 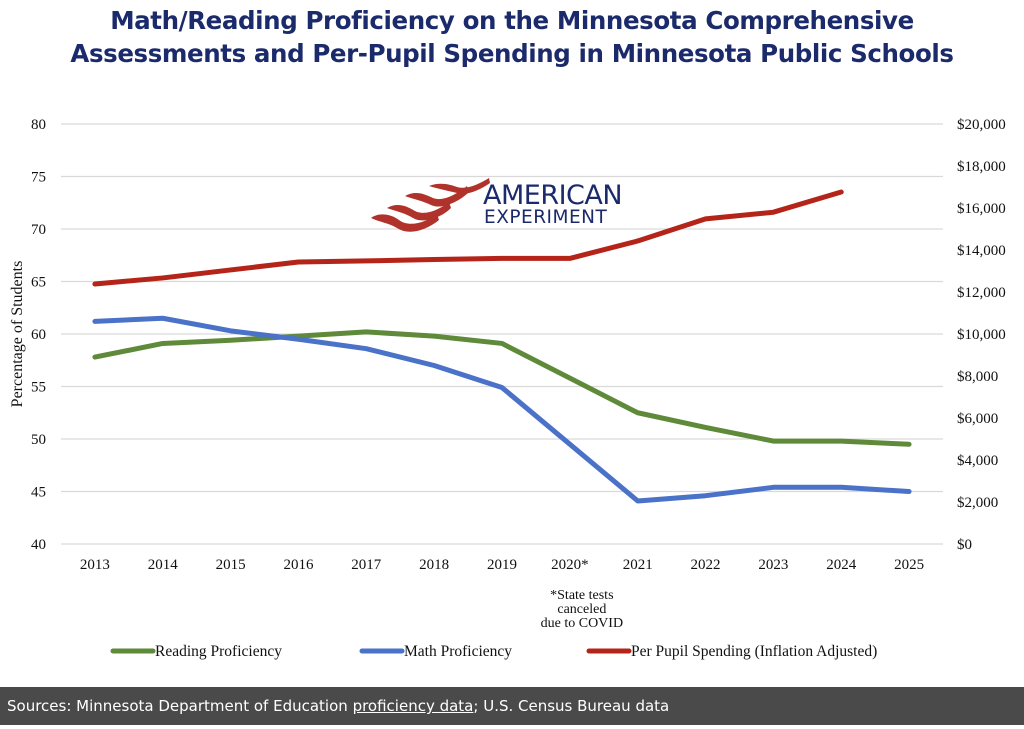 I want to click on left-axis-tick-label: 80, so click(x=38, y=125).